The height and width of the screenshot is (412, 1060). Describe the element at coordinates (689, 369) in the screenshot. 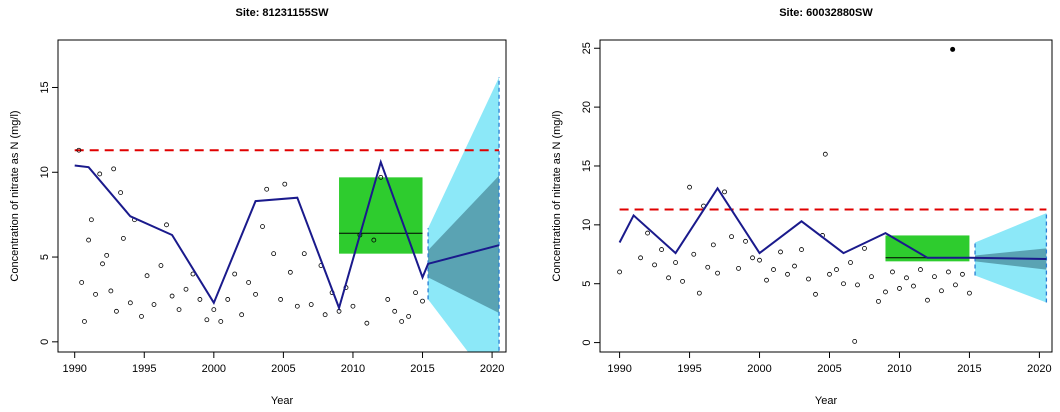

I see `x-tick-label: 1995` at that location.